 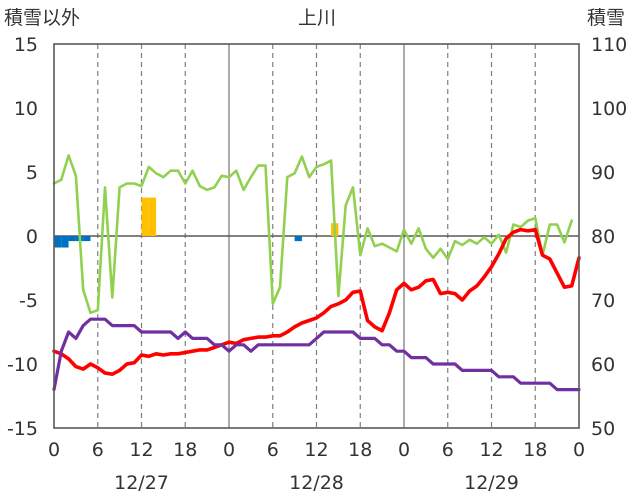 What do you see at coordinates (317, 18) in the screenshot?
I see `chart-title: 上川` at bounding box center [317, 18].